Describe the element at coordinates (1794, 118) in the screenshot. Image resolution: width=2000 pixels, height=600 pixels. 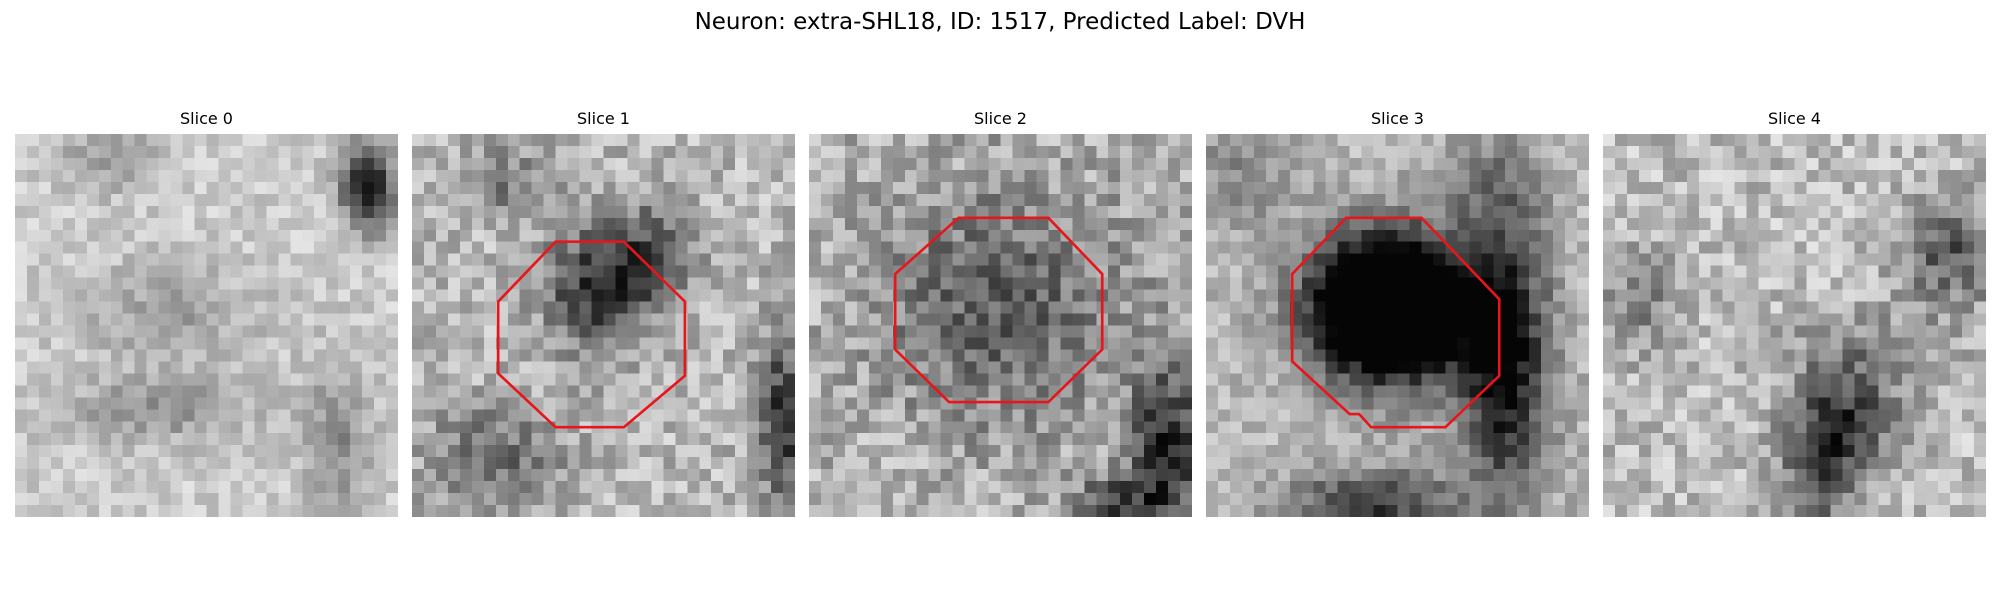
I see `slice-title: Slice 4` at that location.